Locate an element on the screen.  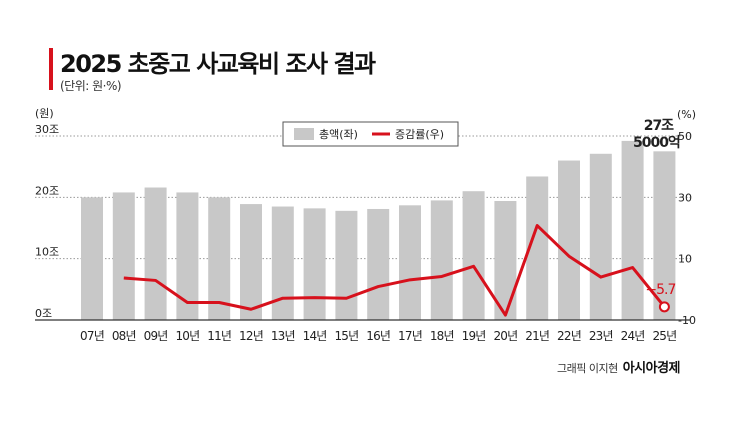
x-tick-label: 11년 is located at coordinates (219, 336).